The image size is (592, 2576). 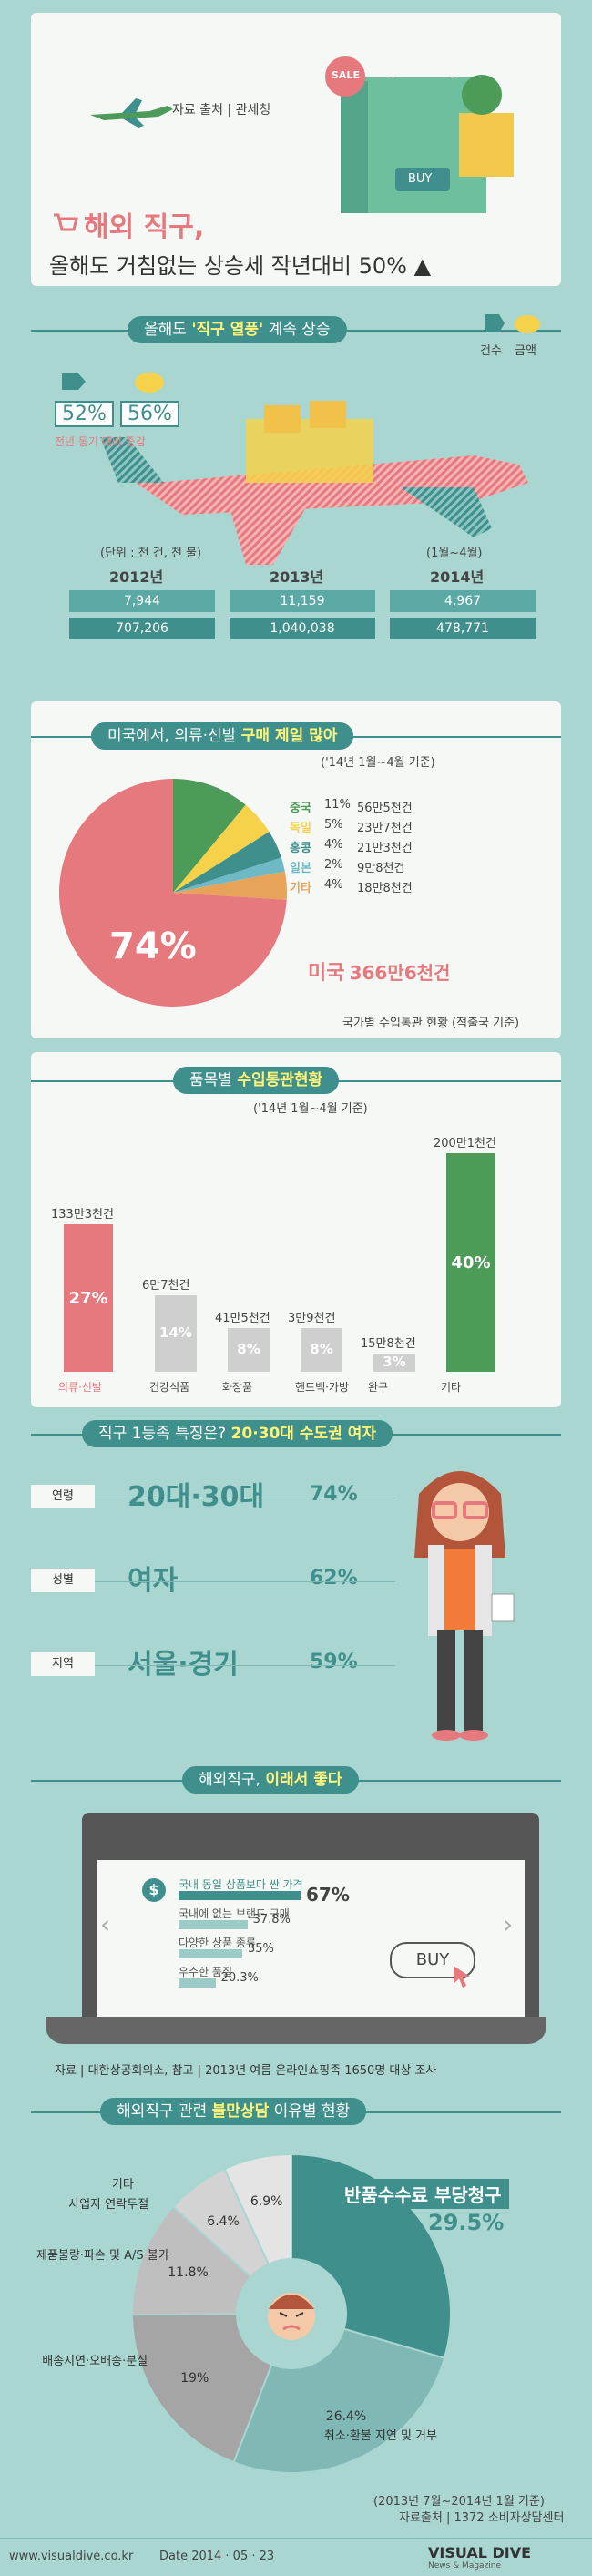 I want to click on date: Date 2014 · 05 · 23, so click(x=217, y=2557).